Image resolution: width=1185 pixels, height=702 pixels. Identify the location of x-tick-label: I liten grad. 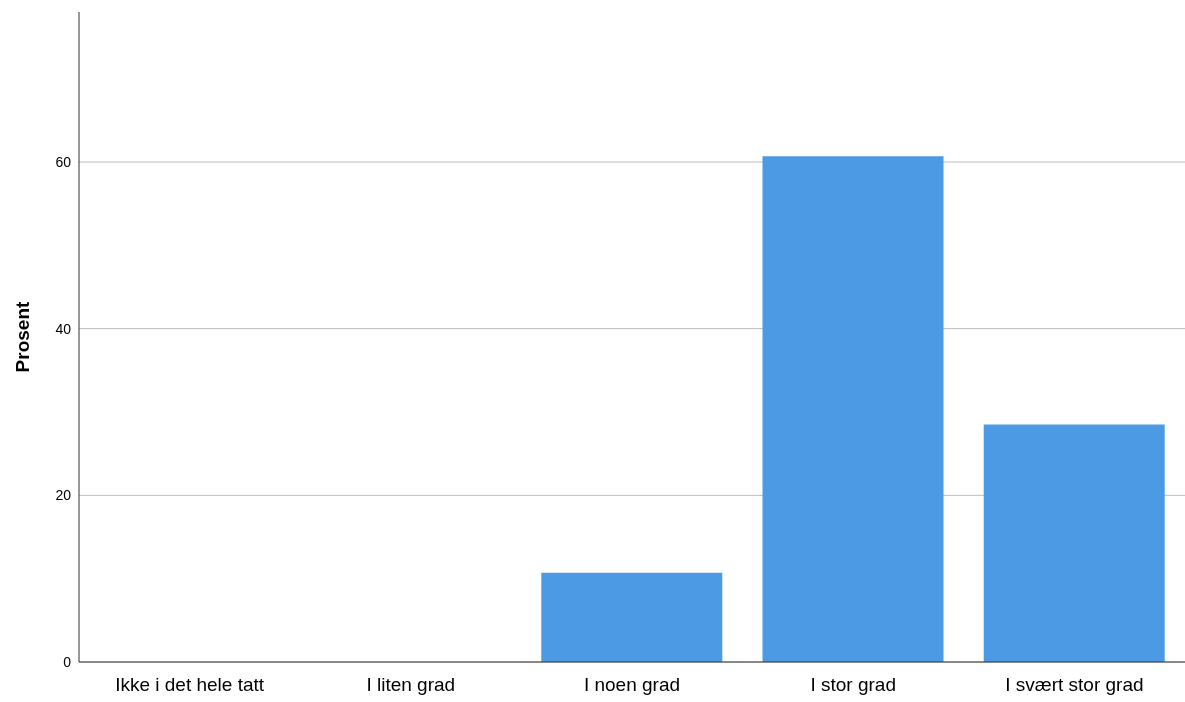
(411, 685).